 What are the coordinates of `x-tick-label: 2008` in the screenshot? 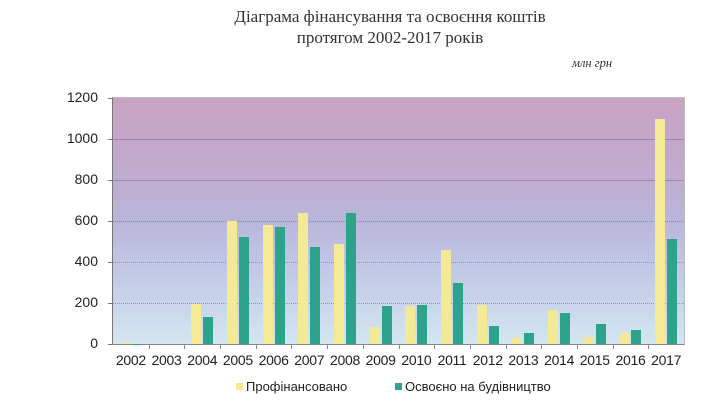 It's located at (344, 360).